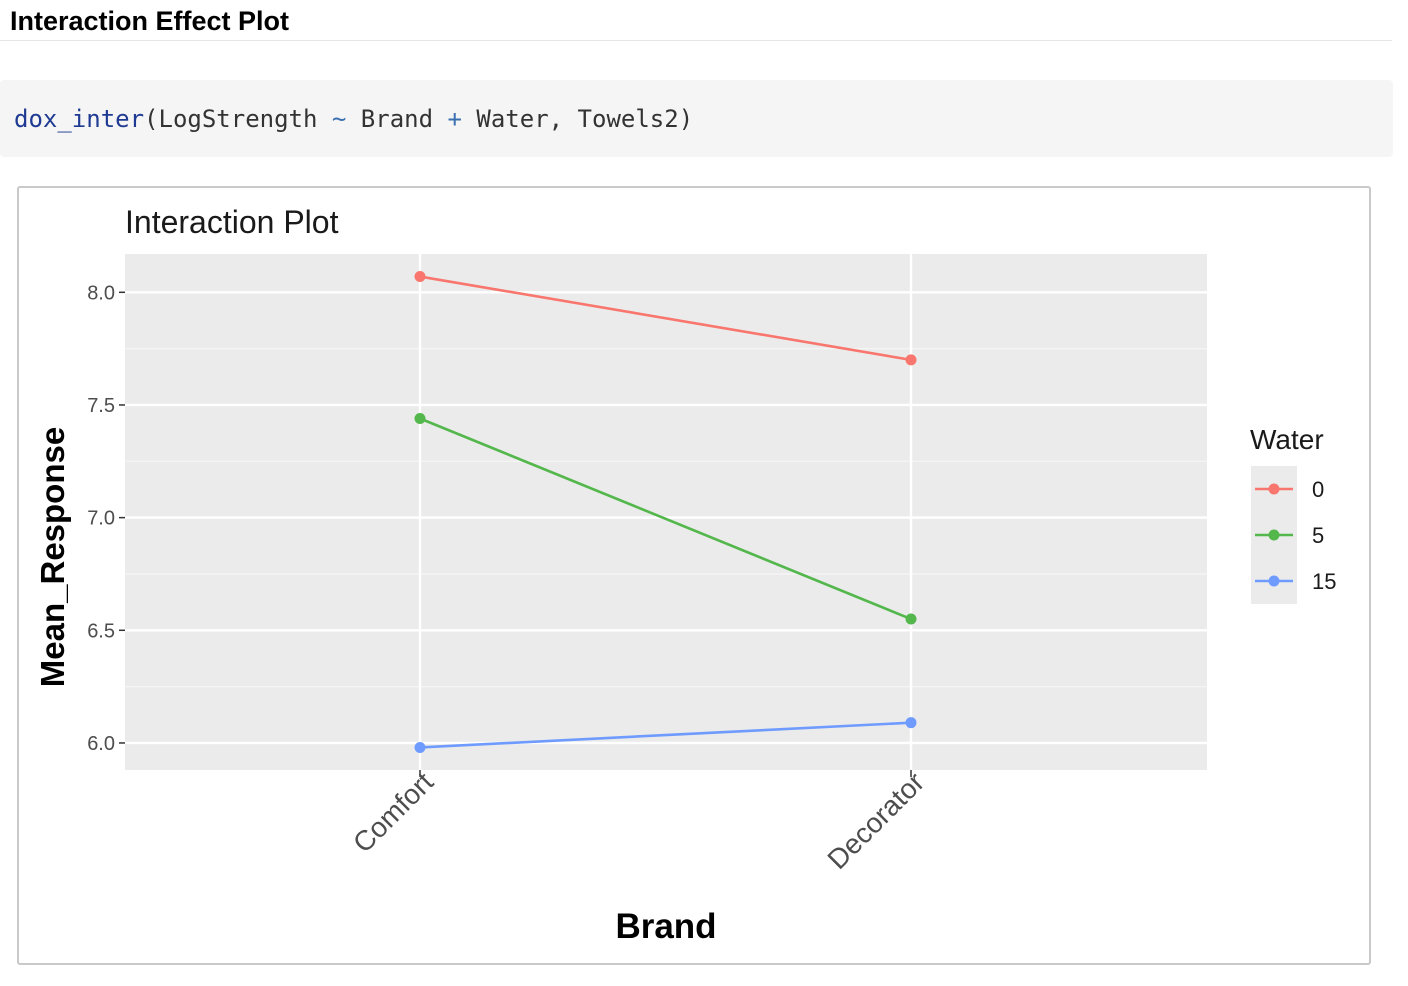 The image size is (1408, 986). I want to click on y-tick-label: 6.0, so click(101, 744).